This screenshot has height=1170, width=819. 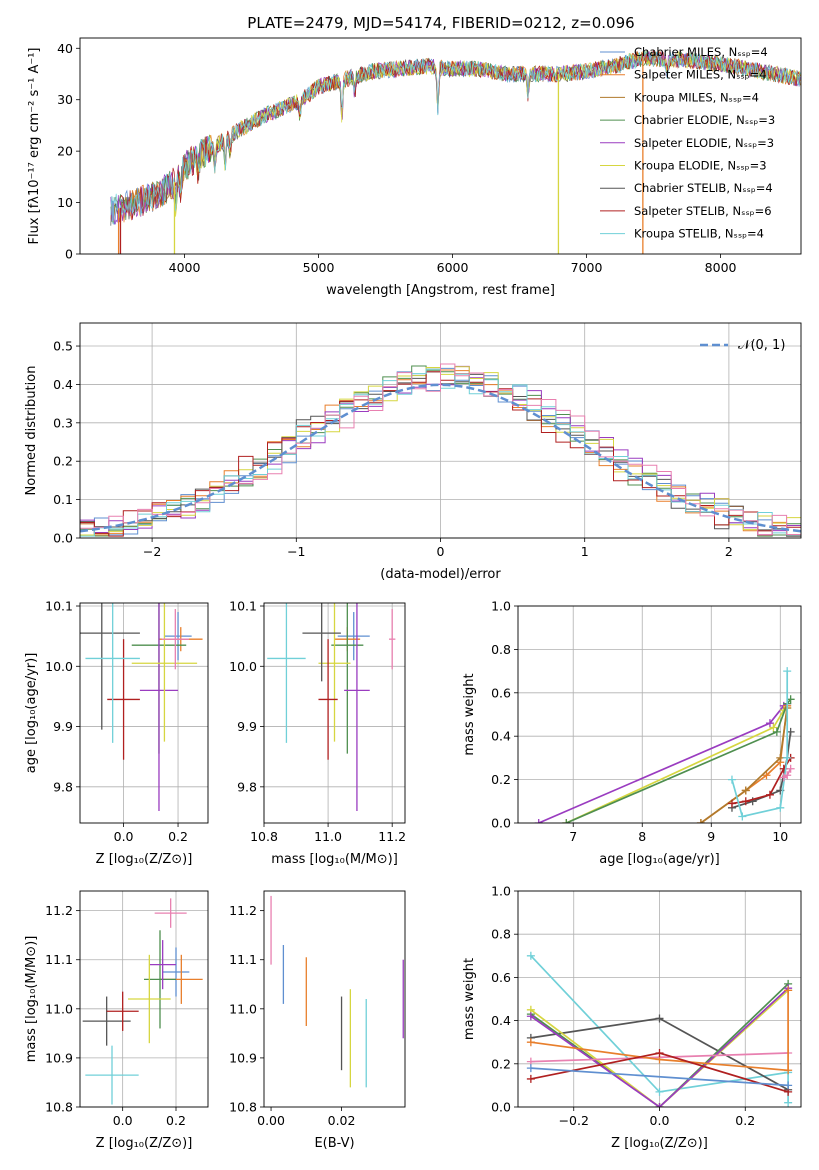 What do you see at coordinates (31, 999) in the screenshot?
I see `axis-label-y: mass [log₁₀(M/M⊙)]` at bounding box center [31, 999].